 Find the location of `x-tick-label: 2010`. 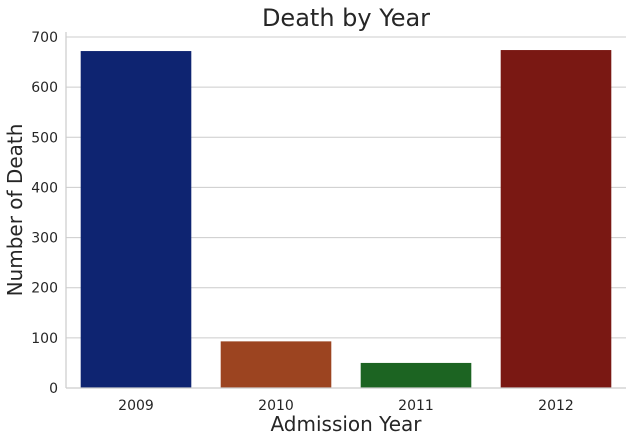

x-tick-label: 2010 is located at coordinates (276, 406).